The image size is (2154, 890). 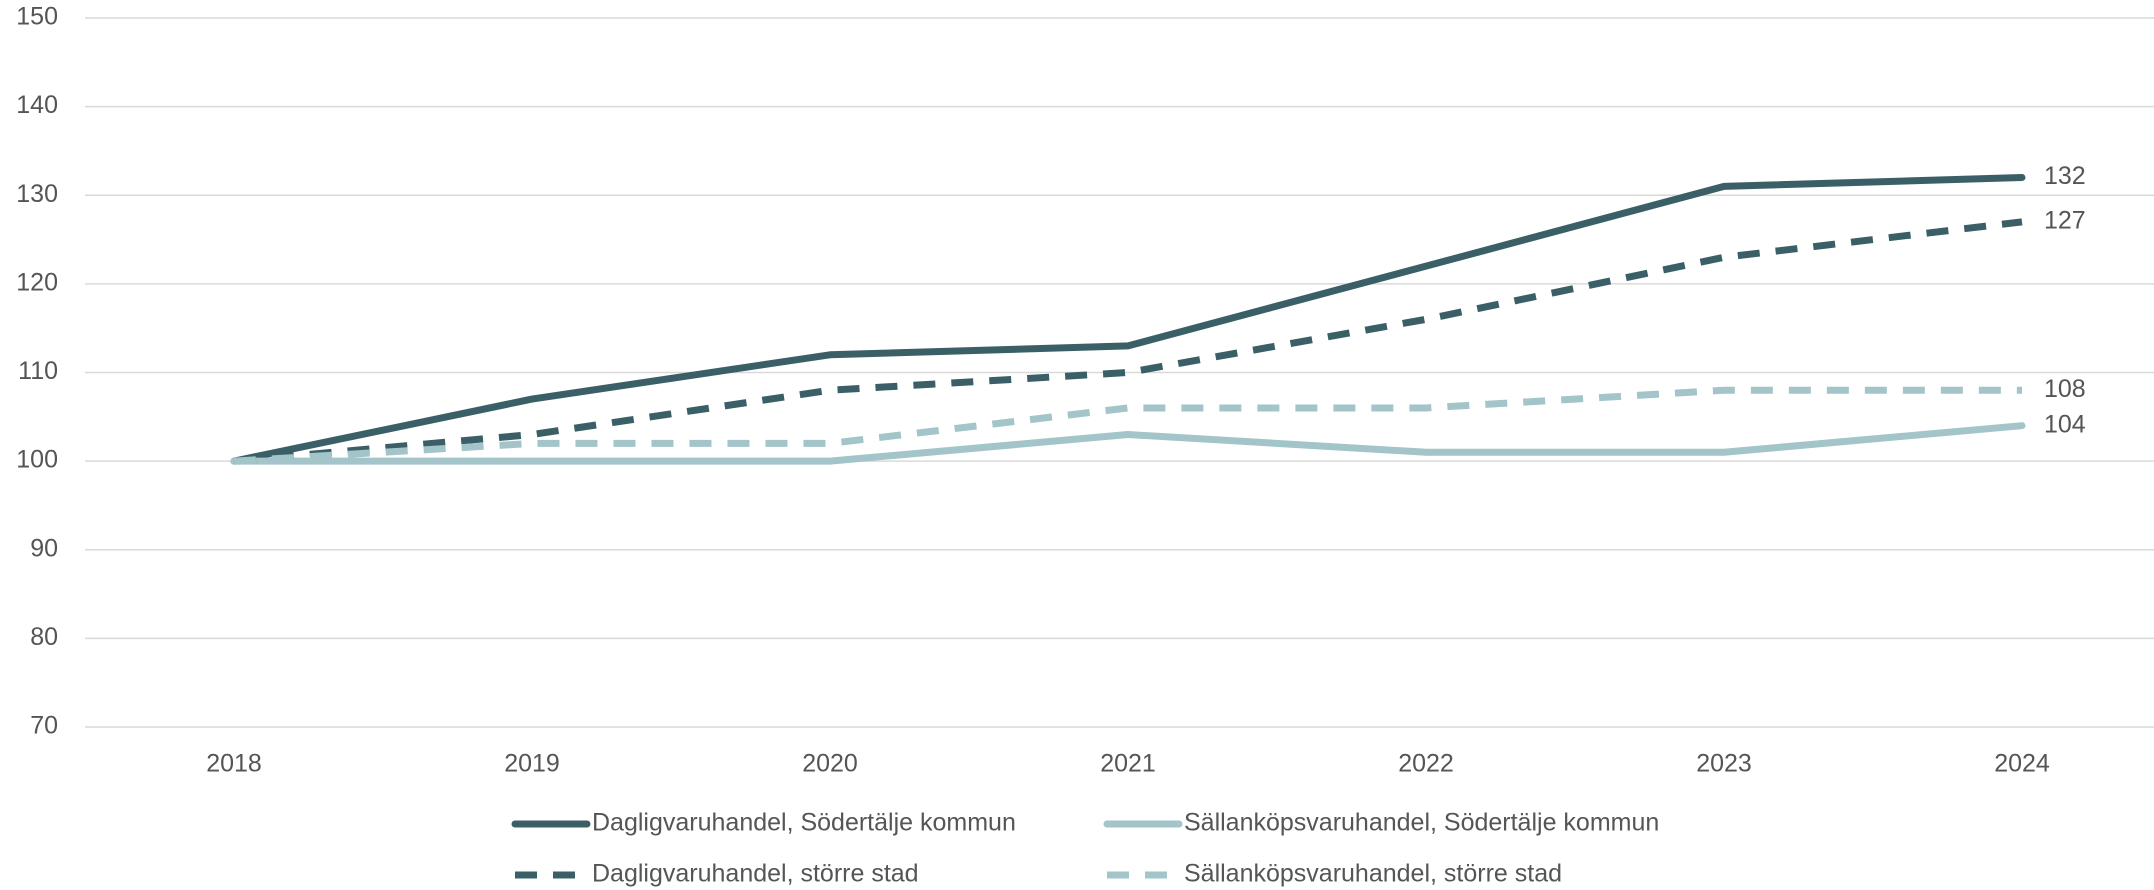 I want to click on y-tick-label: 110, so click(x=38, y=371).